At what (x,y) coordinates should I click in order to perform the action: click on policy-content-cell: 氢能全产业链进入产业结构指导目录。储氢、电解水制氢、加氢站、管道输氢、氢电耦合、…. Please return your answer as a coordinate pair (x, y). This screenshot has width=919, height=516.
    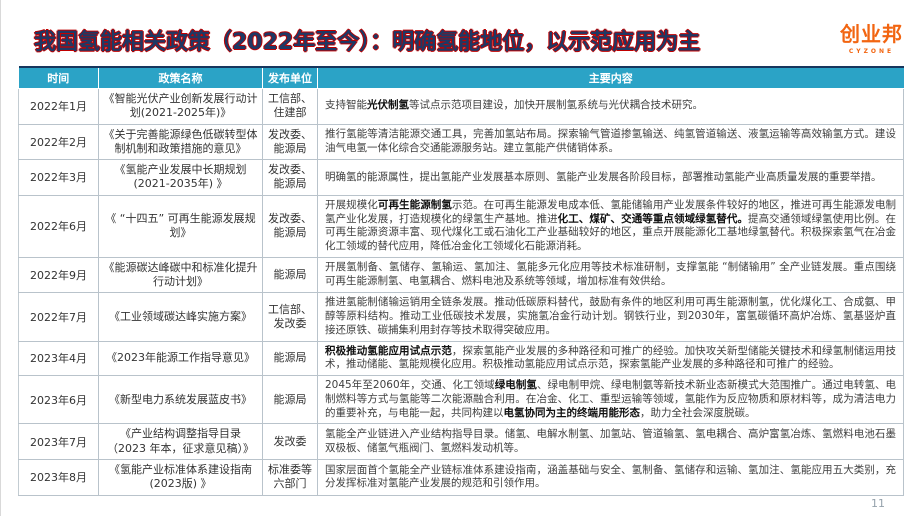
    Looking at the image, I should click on (610, 441).